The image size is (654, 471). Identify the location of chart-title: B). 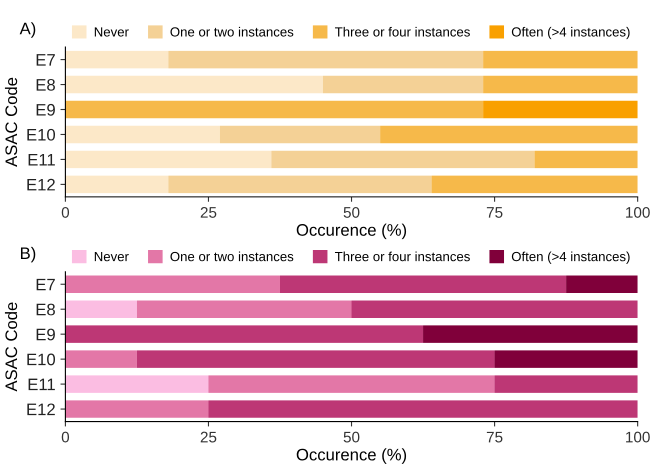
(28, 254).